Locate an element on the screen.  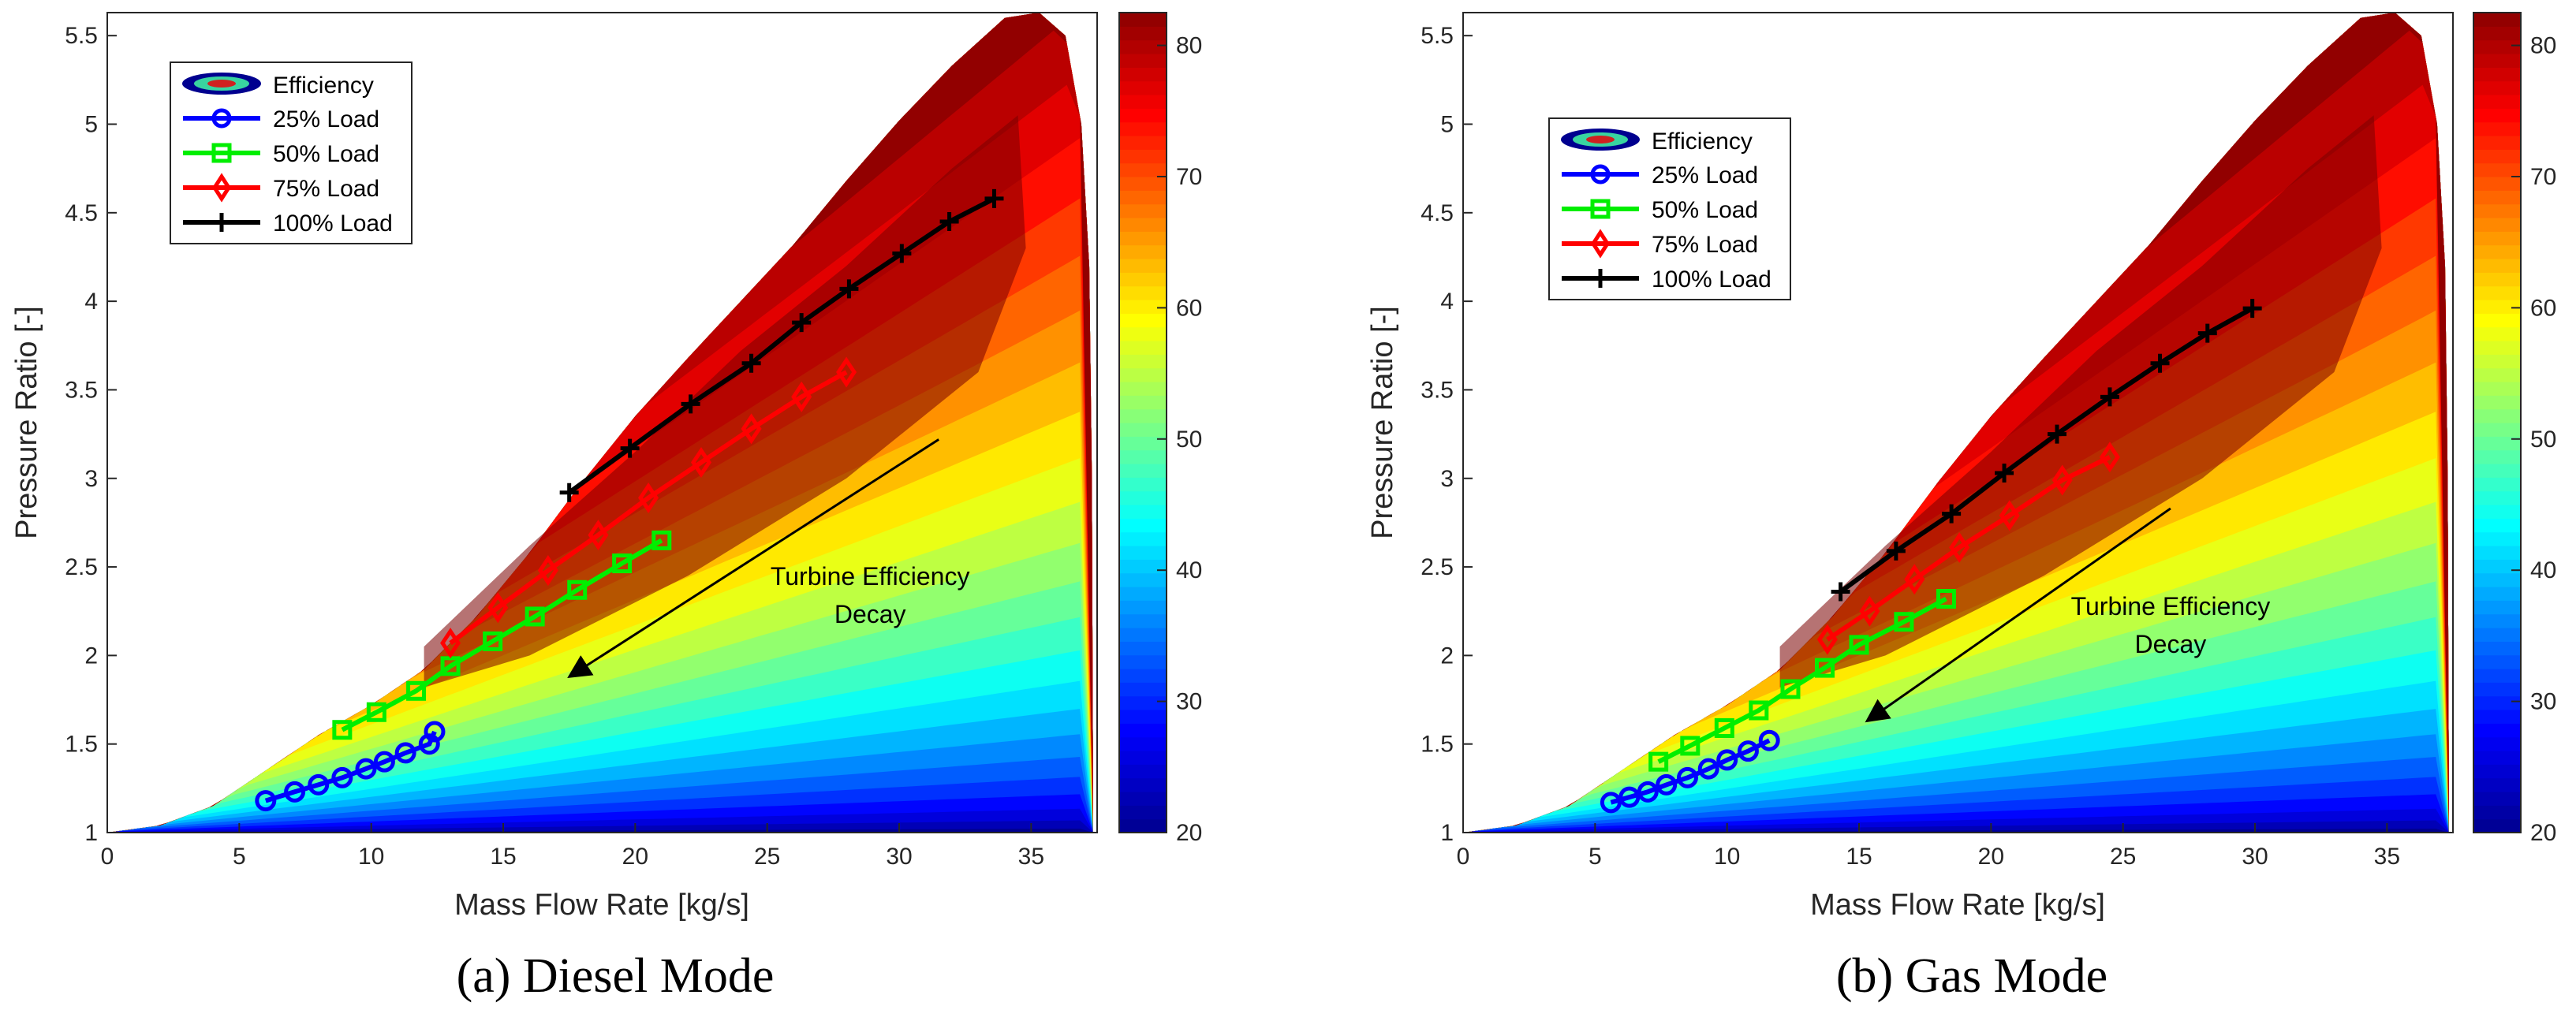
colorbar-tick-label: 80 is located at coordinates (2543, 46).